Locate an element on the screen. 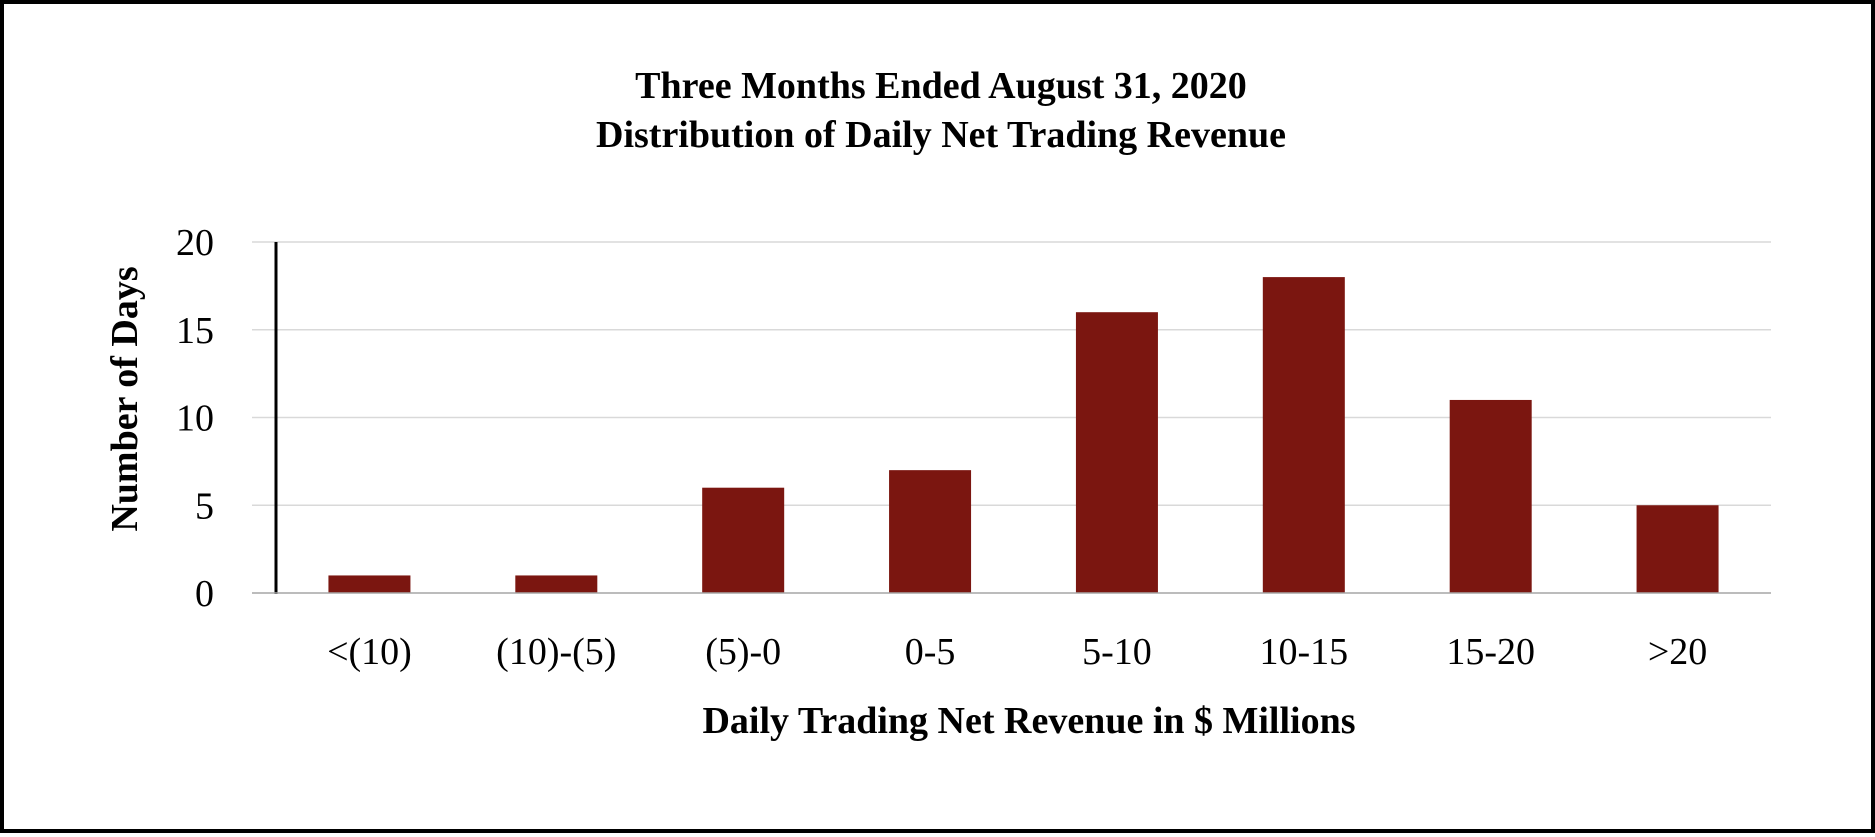 The height and width of the screenshot is (837, 1875). x-category-label: 0-5 is located at coordinates (930, 652).